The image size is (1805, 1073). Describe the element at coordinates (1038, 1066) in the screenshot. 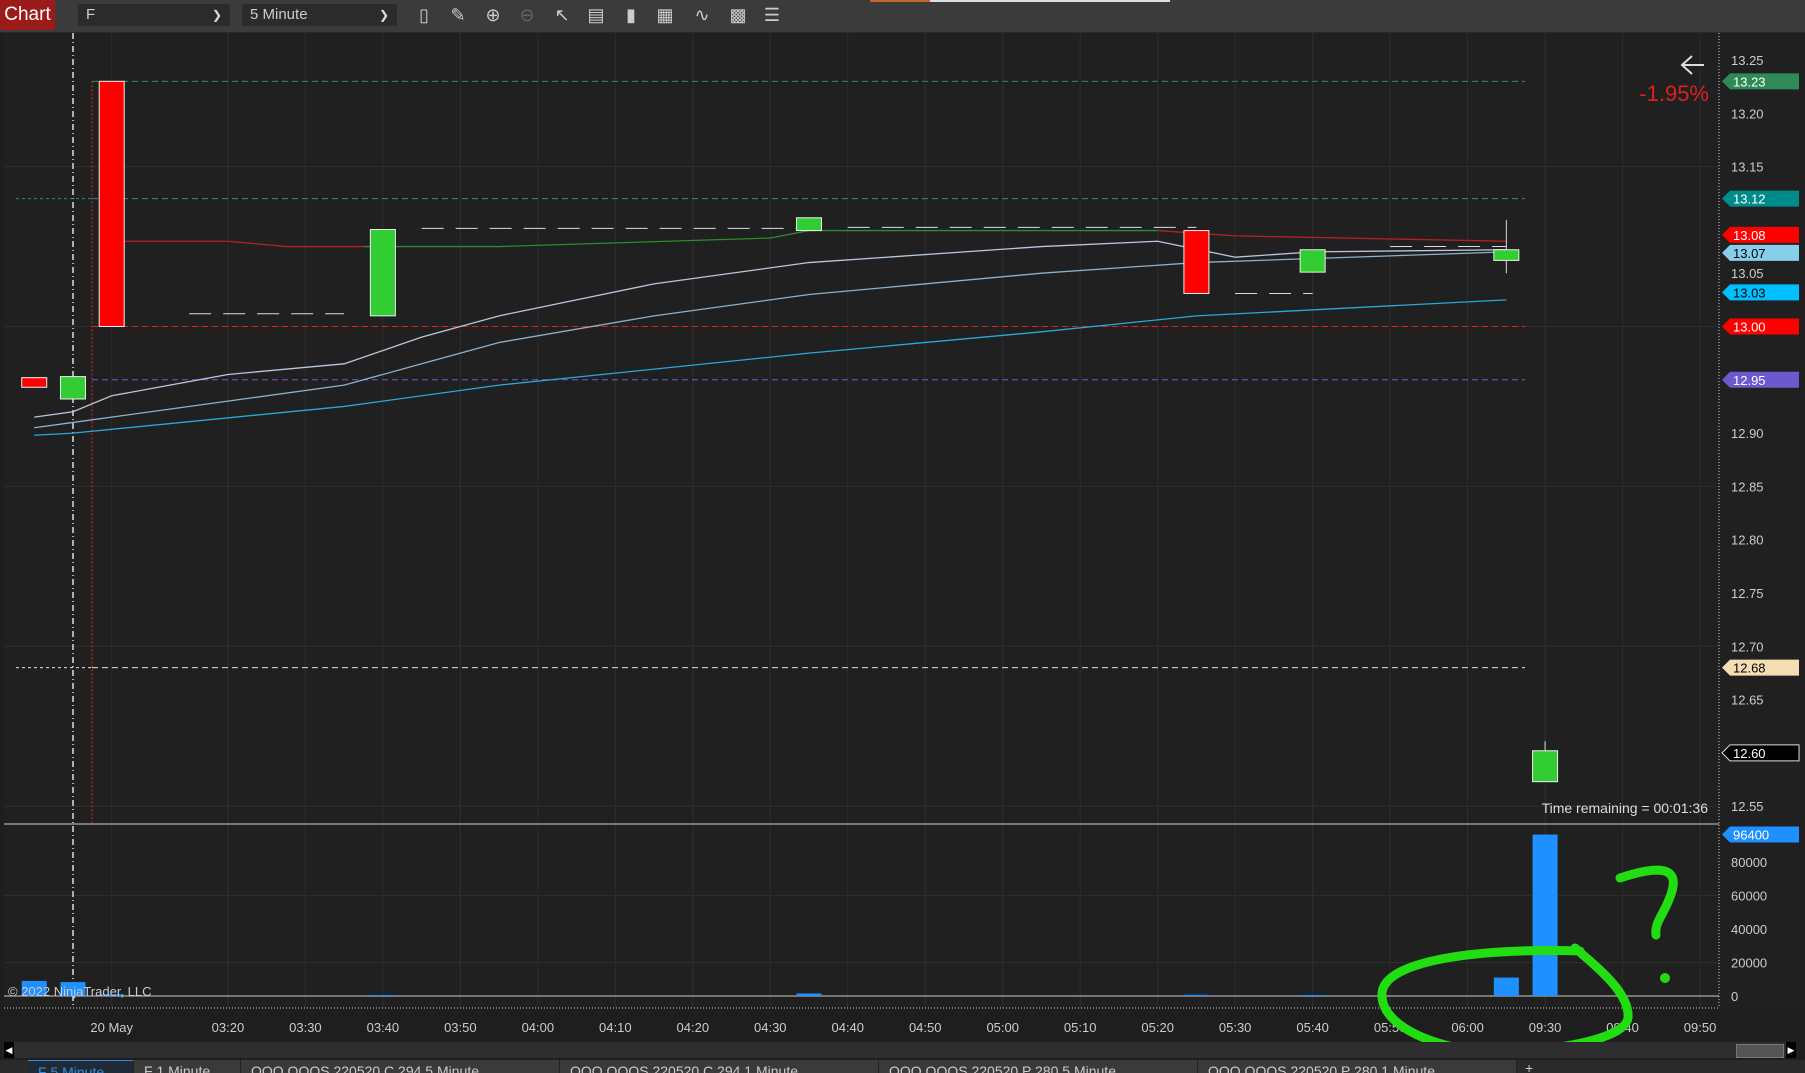

I see `tab-qqq-p280-5-minute: QQQ QQQS 220520 P 280 5 Minute` at that location.